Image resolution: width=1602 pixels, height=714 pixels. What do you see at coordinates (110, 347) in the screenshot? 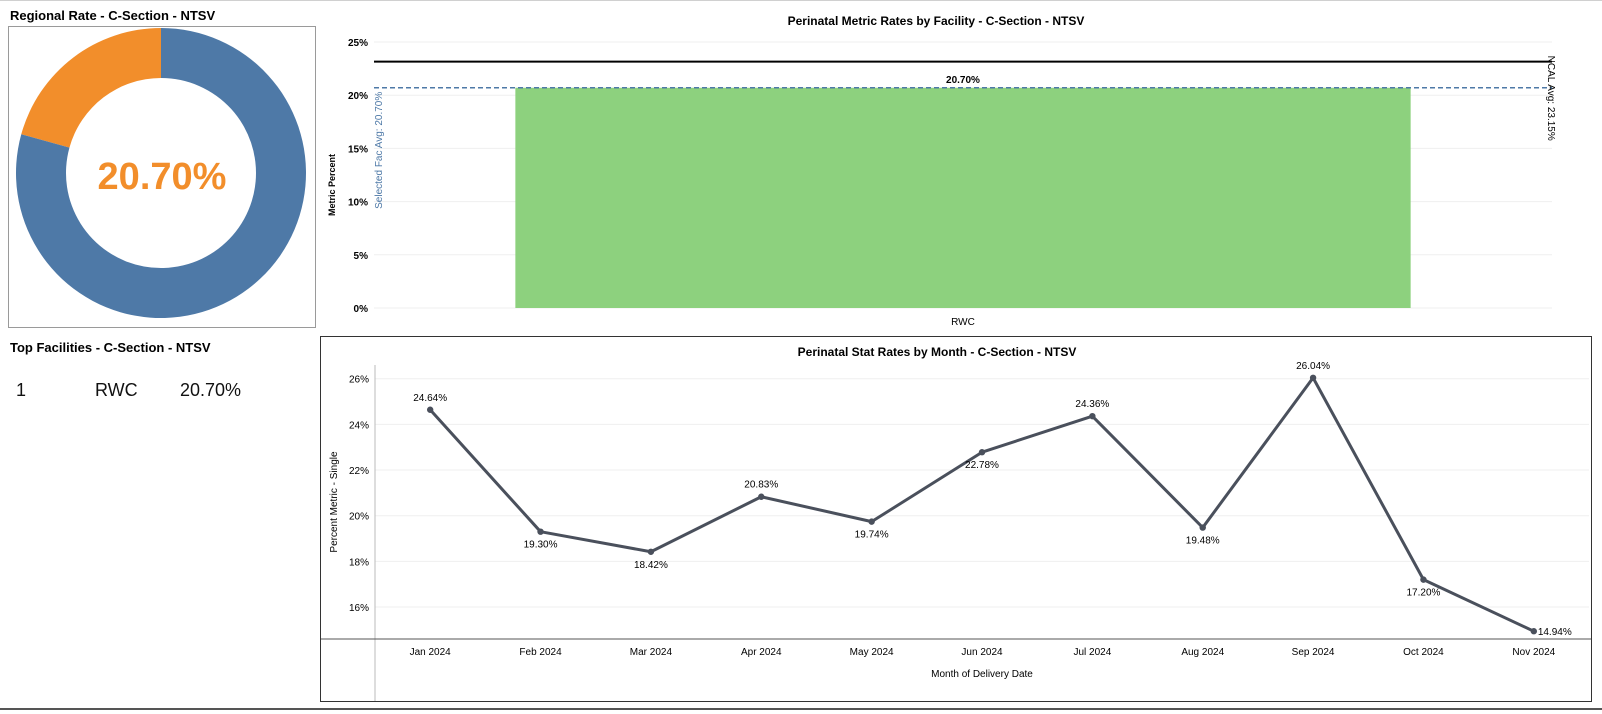
I see `top-facilities-title: Top Facilities - C-Section - NTSV` at bounding box center [110, 347].